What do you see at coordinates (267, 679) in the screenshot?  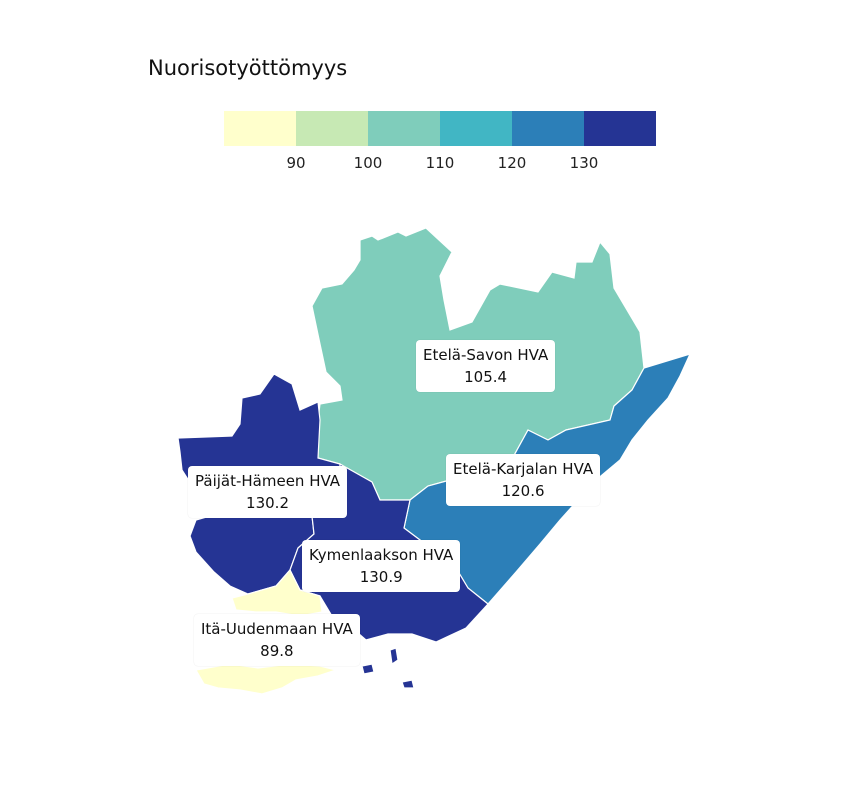 I see `region-ita-uusimaa-coast` at bounding box center [267, 679].